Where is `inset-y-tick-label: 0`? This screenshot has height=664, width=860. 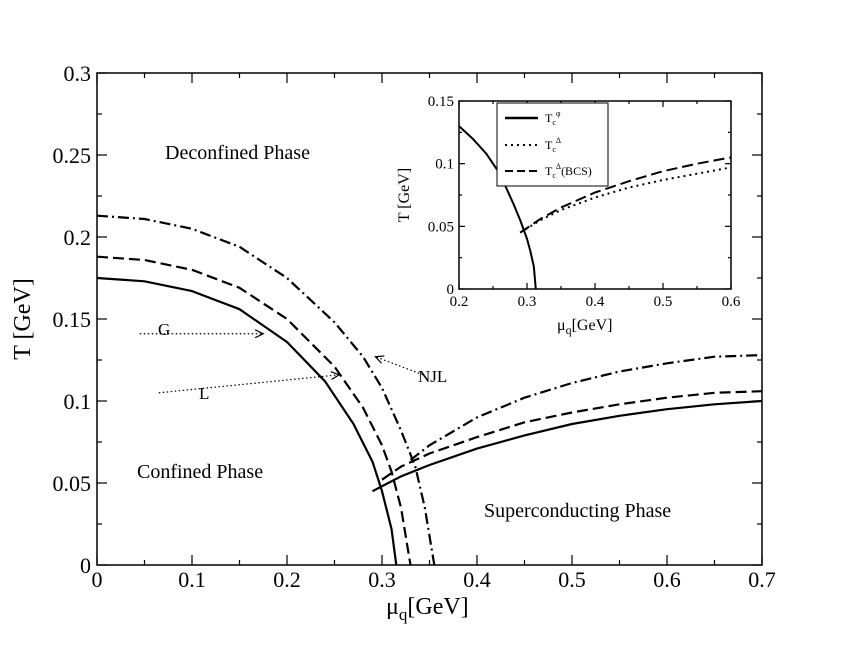
inset-y-tick-label: 0 is located at coordinates (451, 290).